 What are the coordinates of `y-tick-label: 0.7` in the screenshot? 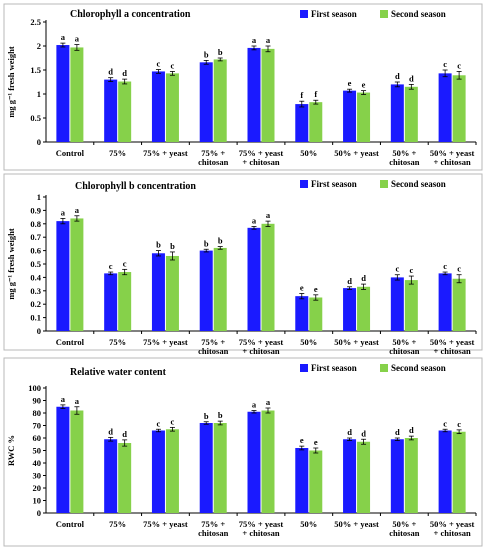 It's located at (35, 237).